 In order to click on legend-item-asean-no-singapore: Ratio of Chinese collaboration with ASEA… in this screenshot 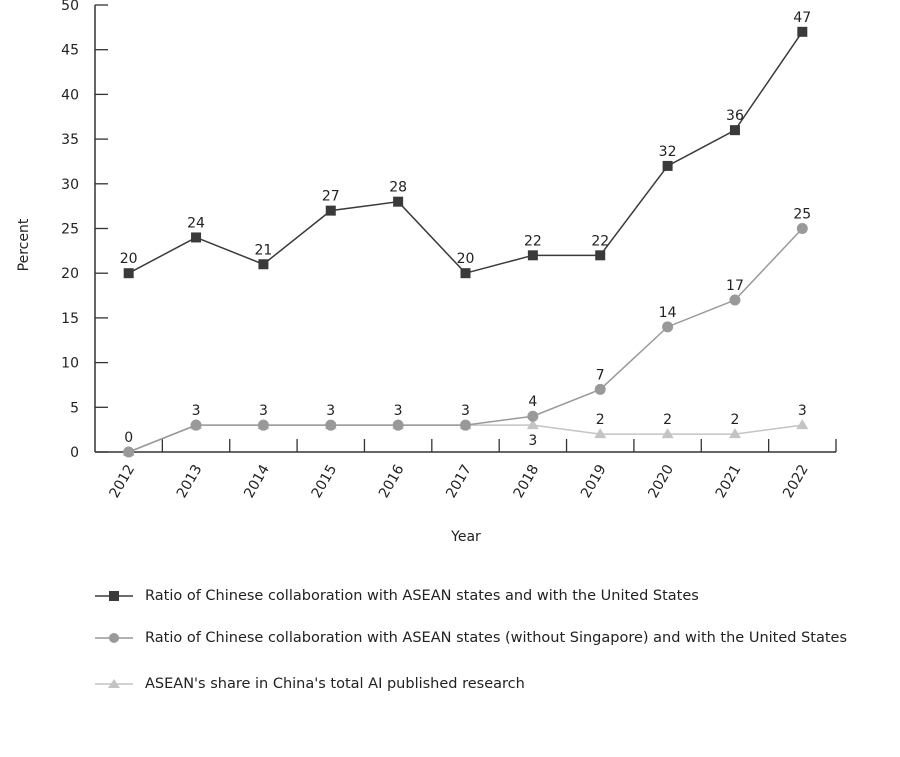, I will do `click(471, 638)`.